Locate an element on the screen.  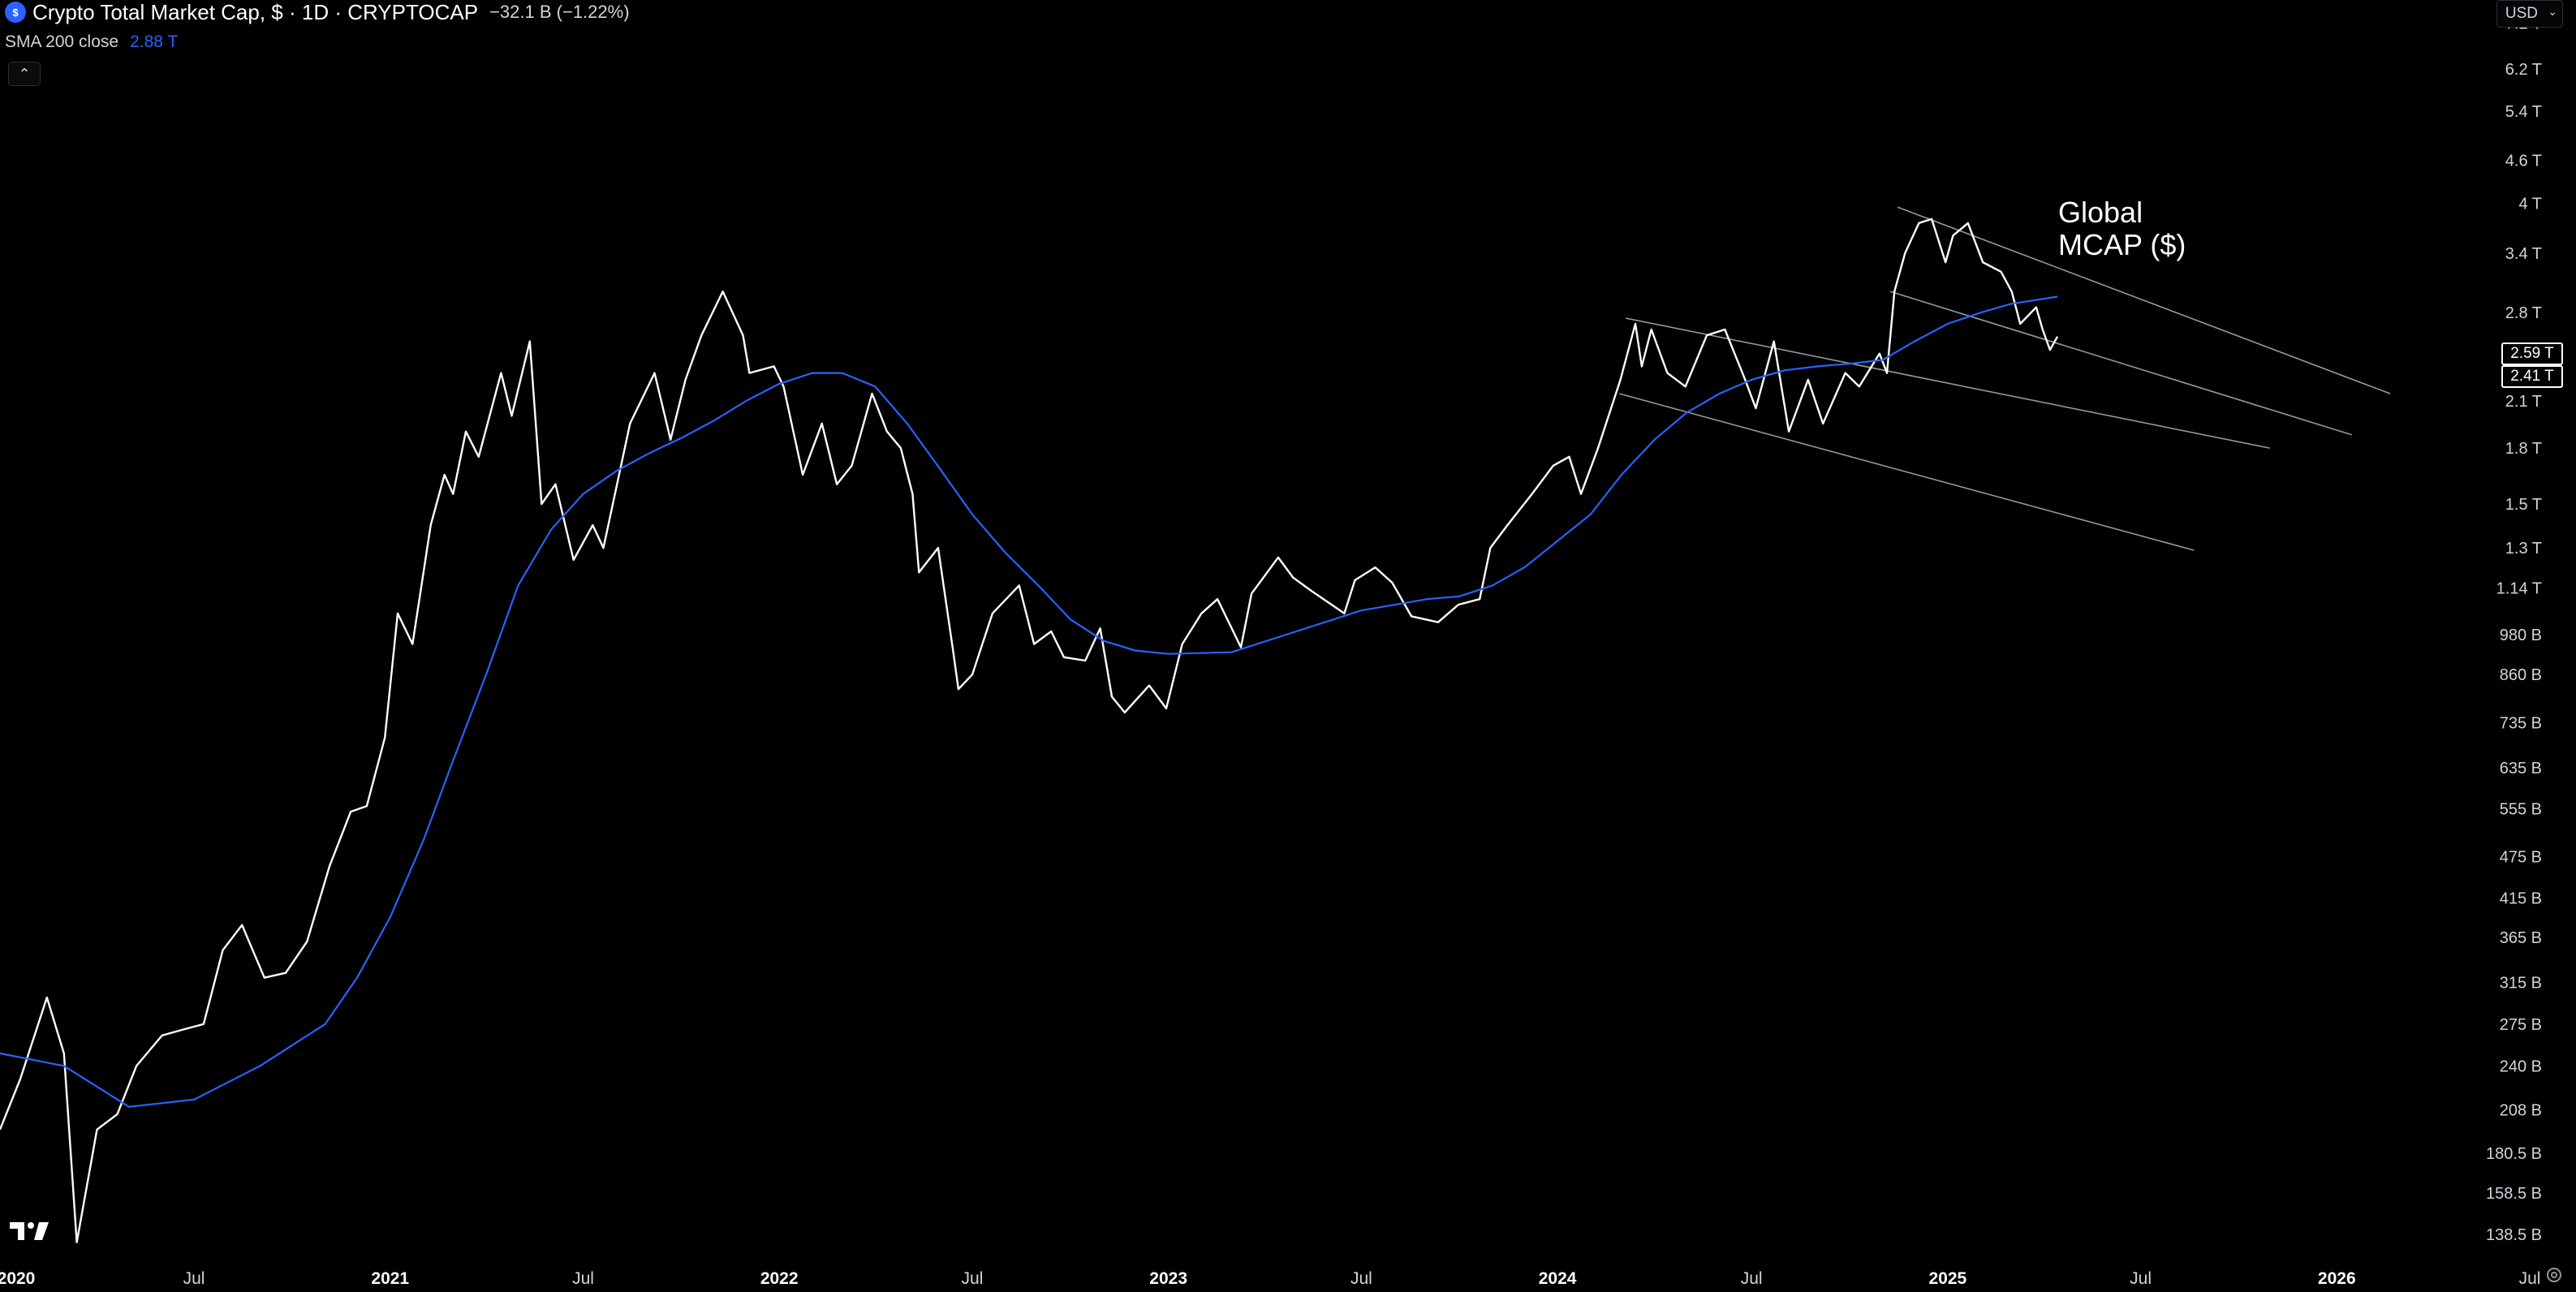
last-price-label: 2.59 T is located at coordinates (2532, 353).